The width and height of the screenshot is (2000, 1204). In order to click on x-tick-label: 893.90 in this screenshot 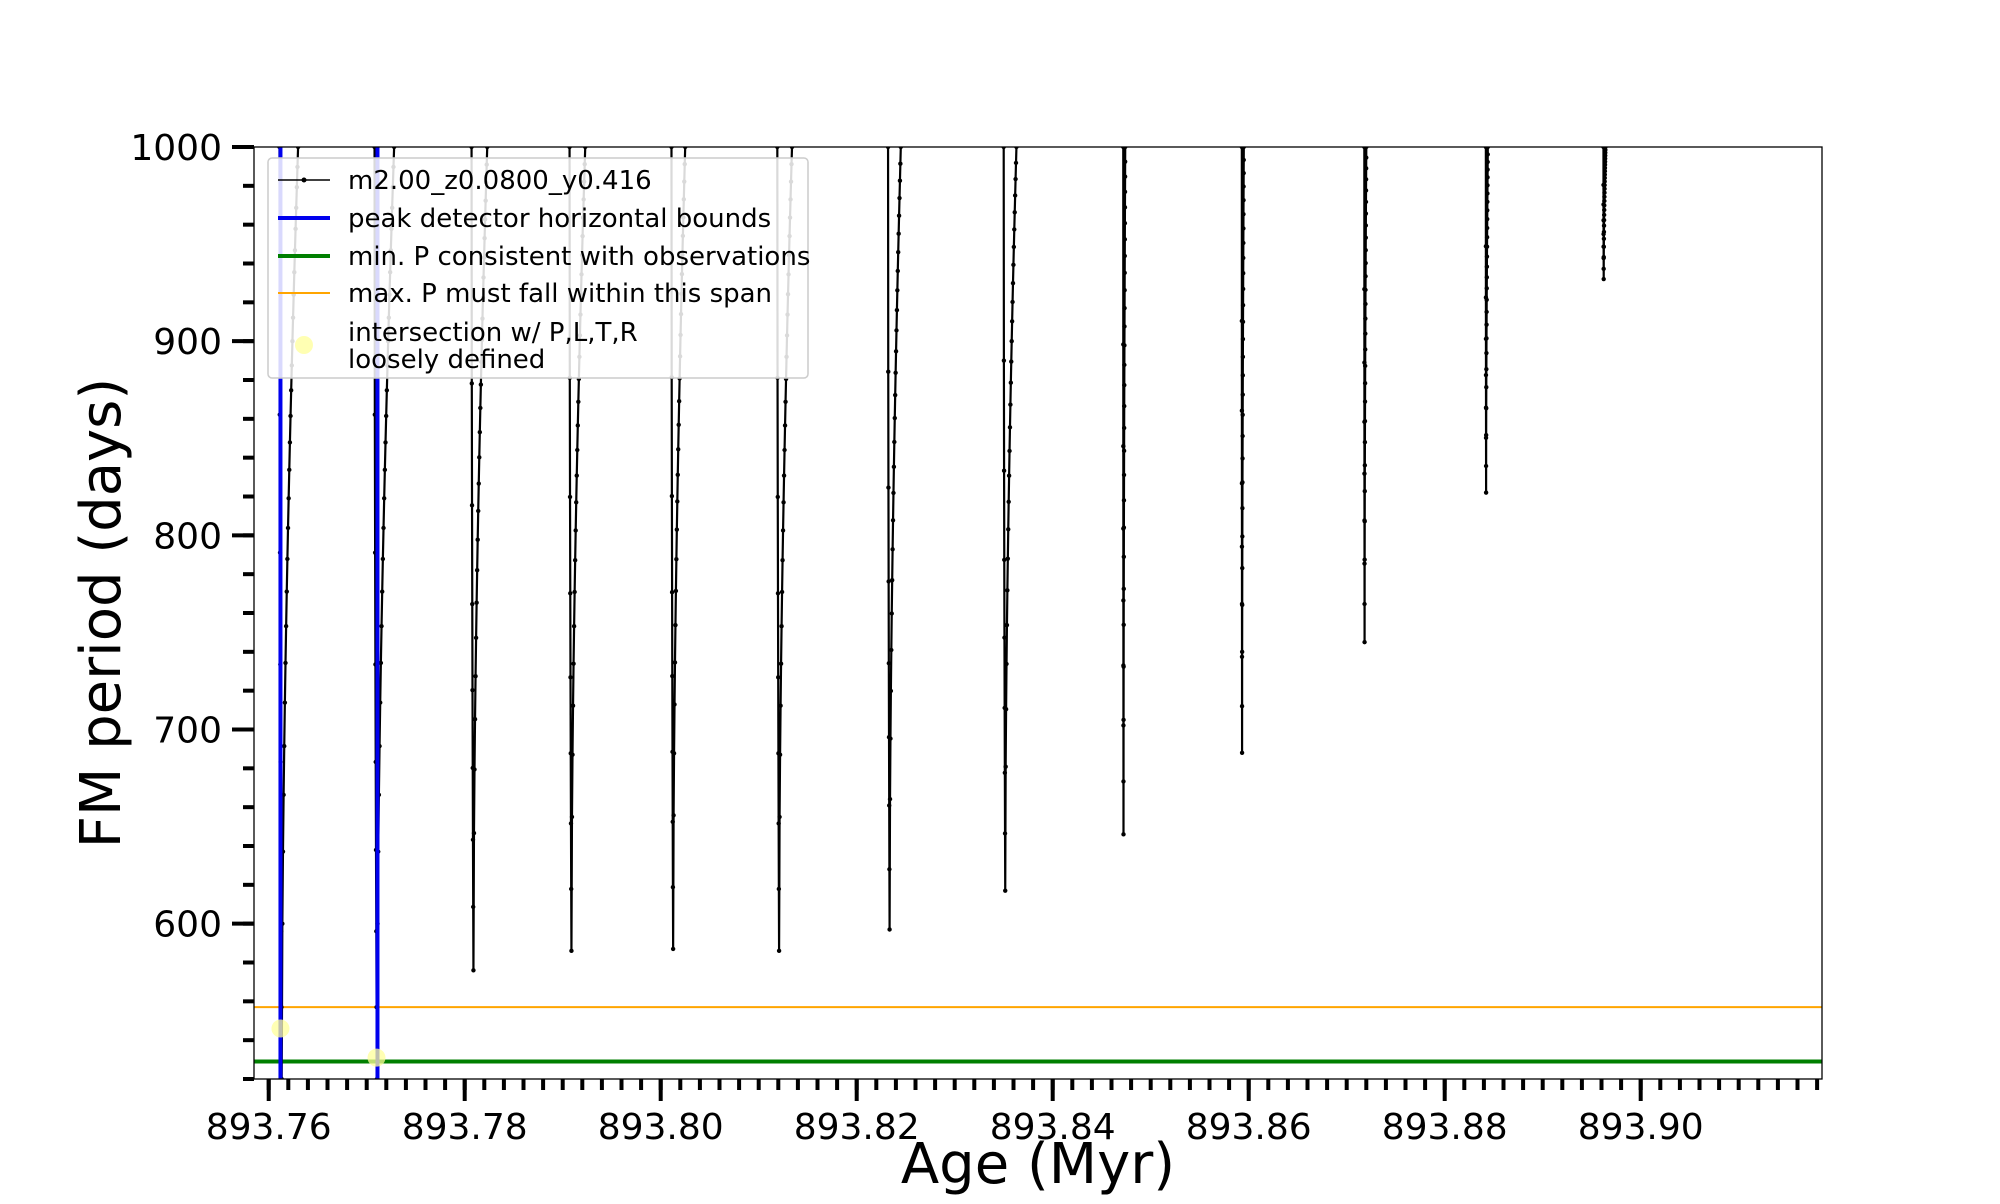, I will do `click(1641, 1127)`.